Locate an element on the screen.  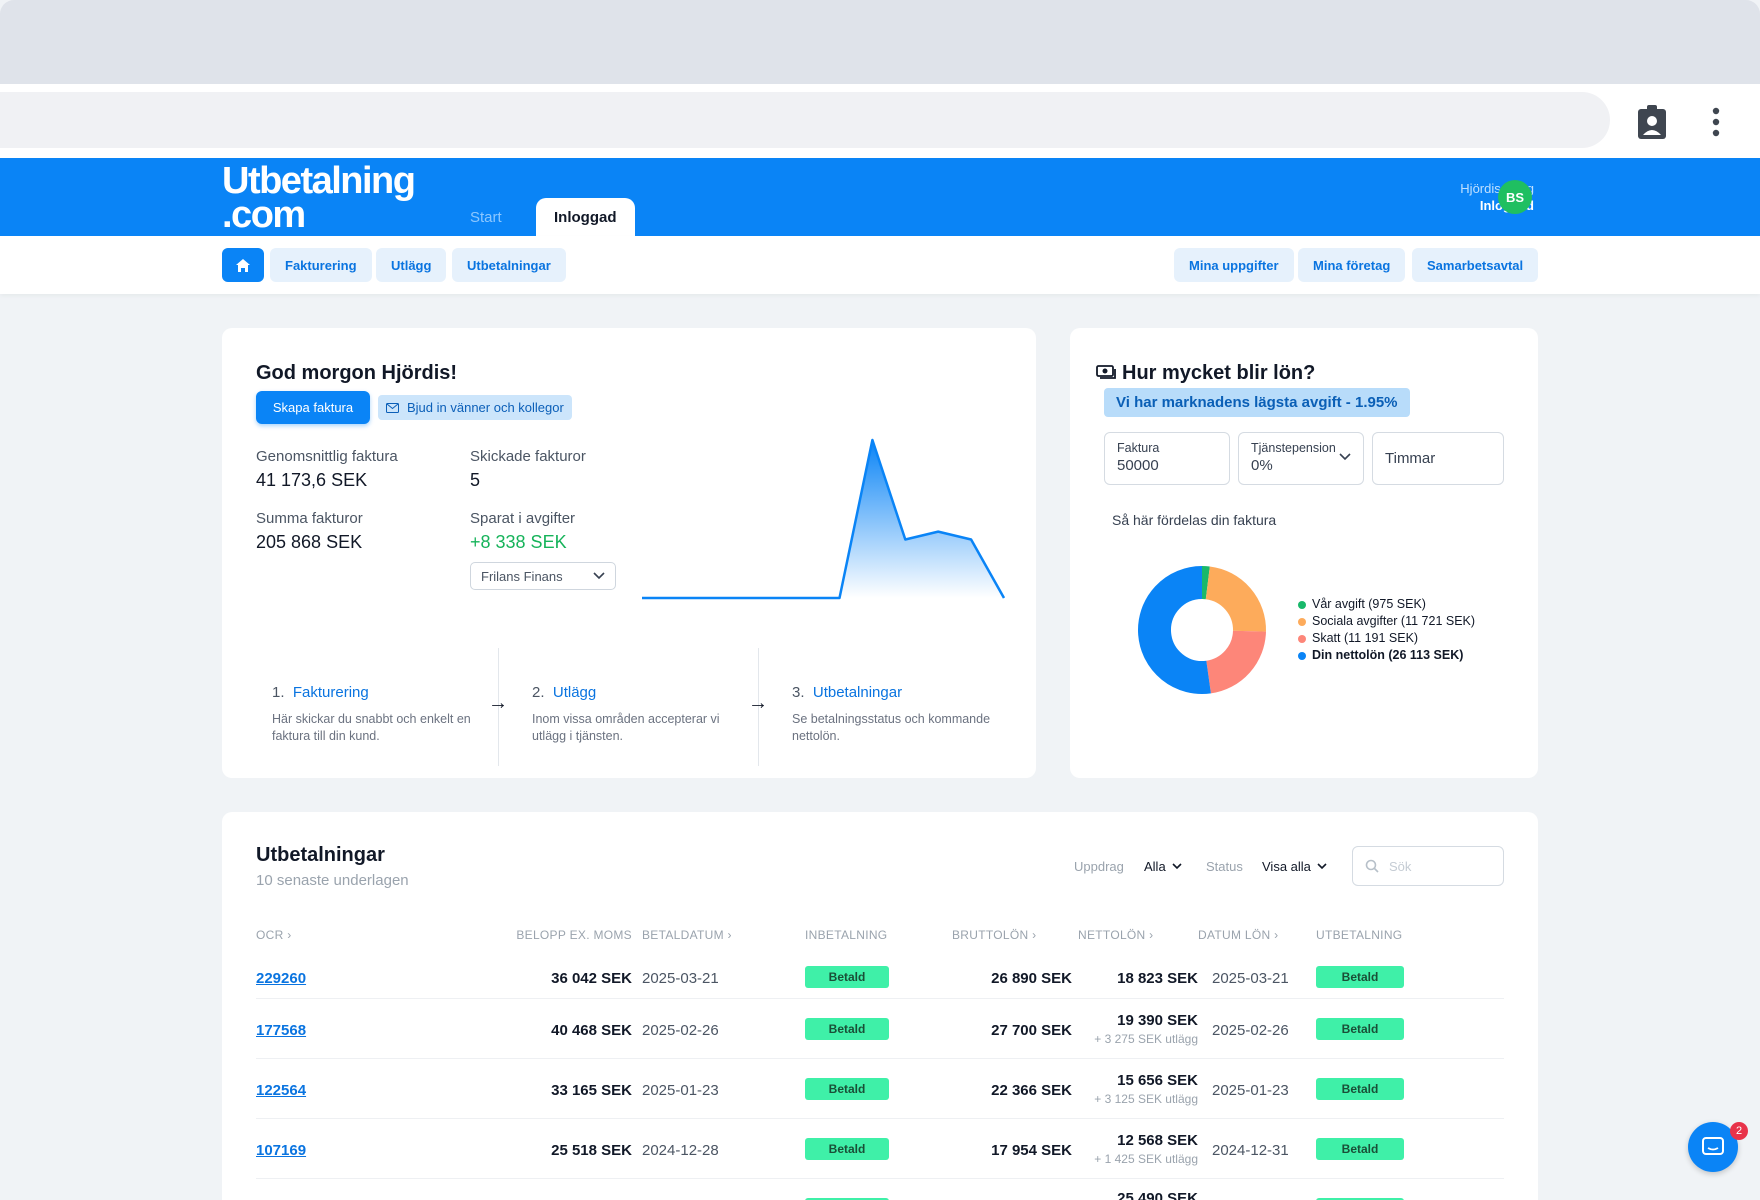
invite-button: Bjud in vänner och kollegor is located at coordinates (475, 407).